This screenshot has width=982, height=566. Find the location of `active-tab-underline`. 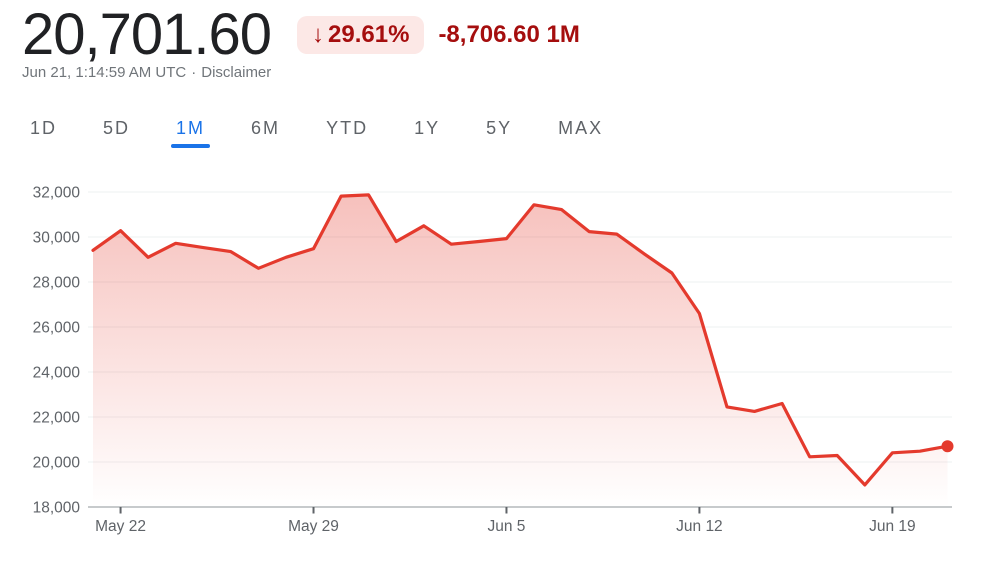

active-tab-underline is located at coordinates (191, 146).